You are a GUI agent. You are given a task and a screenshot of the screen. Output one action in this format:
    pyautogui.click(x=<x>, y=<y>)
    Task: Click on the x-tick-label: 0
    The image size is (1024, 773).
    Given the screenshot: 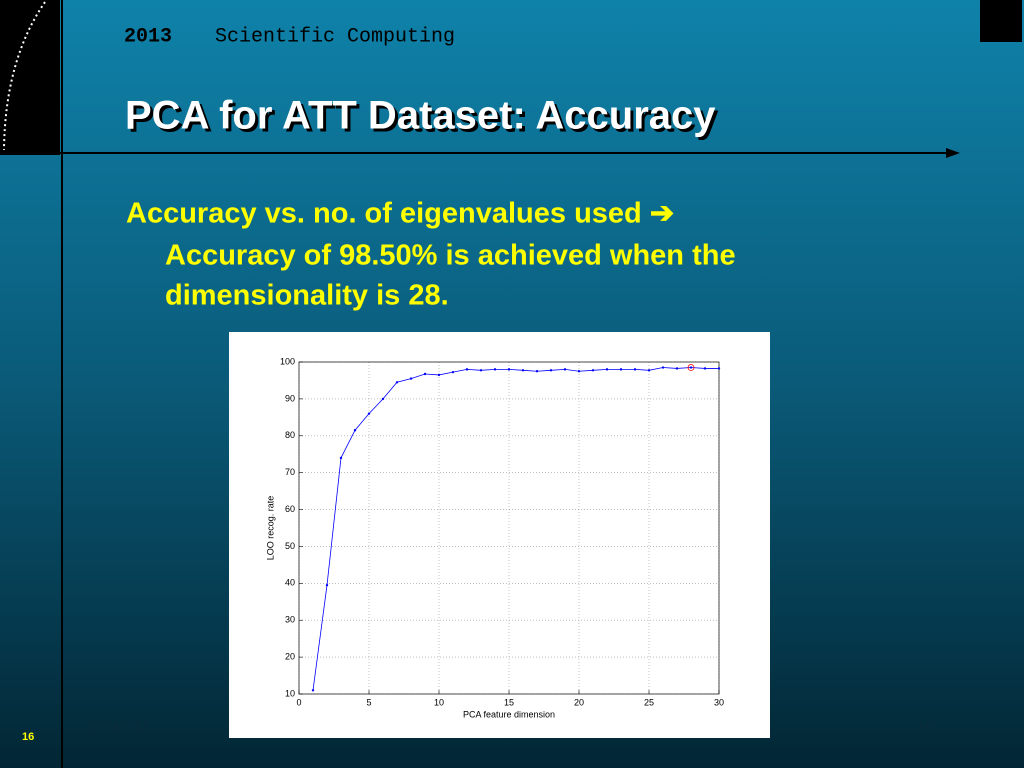 What is the action you would take?
    pyautogui.click(x=298, y=702)
    